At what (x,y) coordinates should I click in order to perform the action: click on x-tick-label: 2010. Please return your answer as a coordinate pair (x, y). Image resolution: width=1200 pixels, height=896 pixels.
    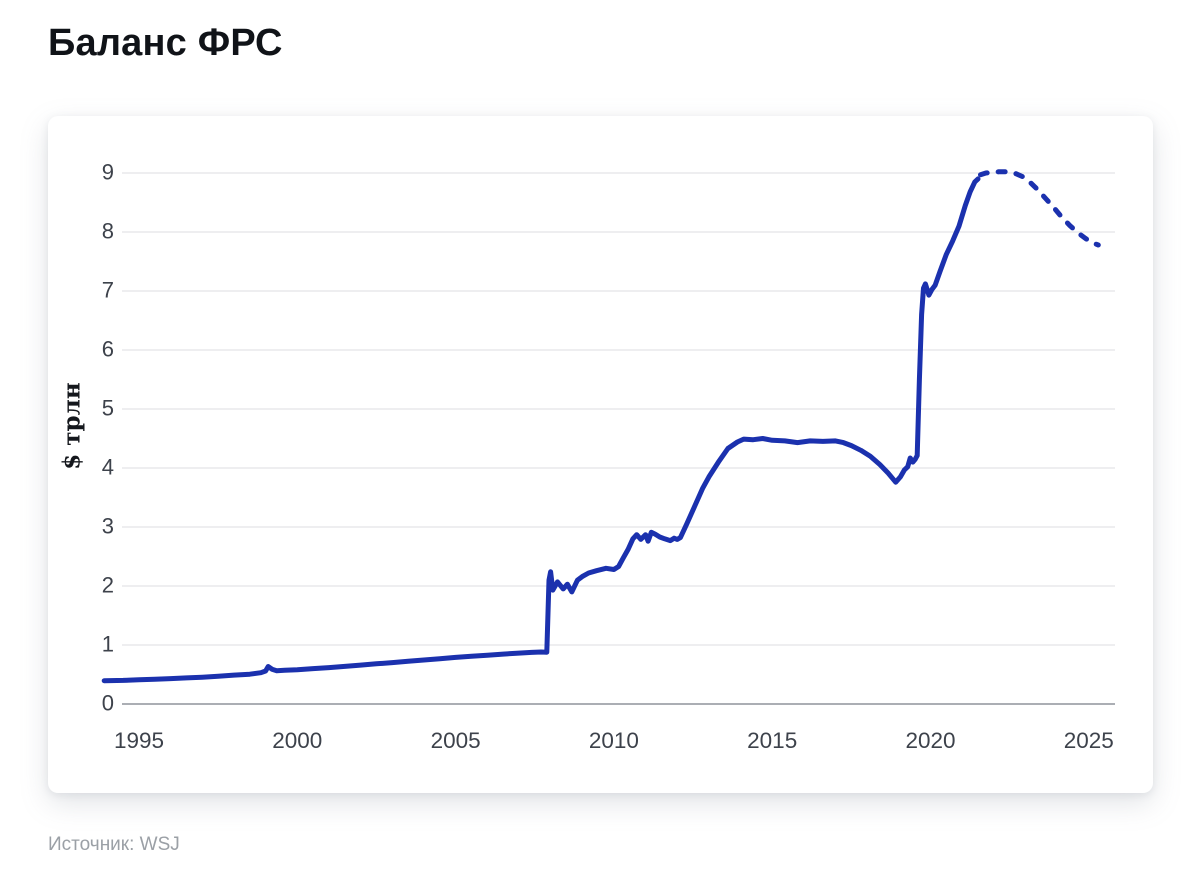
    Looking at the image, I should click on (613, 740).